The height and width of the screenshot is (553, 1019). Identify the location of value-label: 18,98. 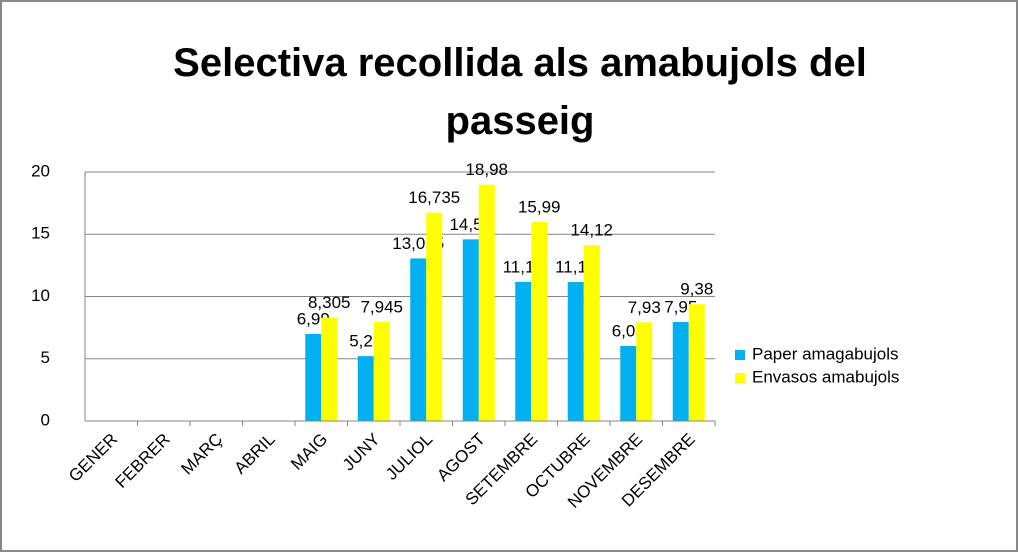
(486, 169).